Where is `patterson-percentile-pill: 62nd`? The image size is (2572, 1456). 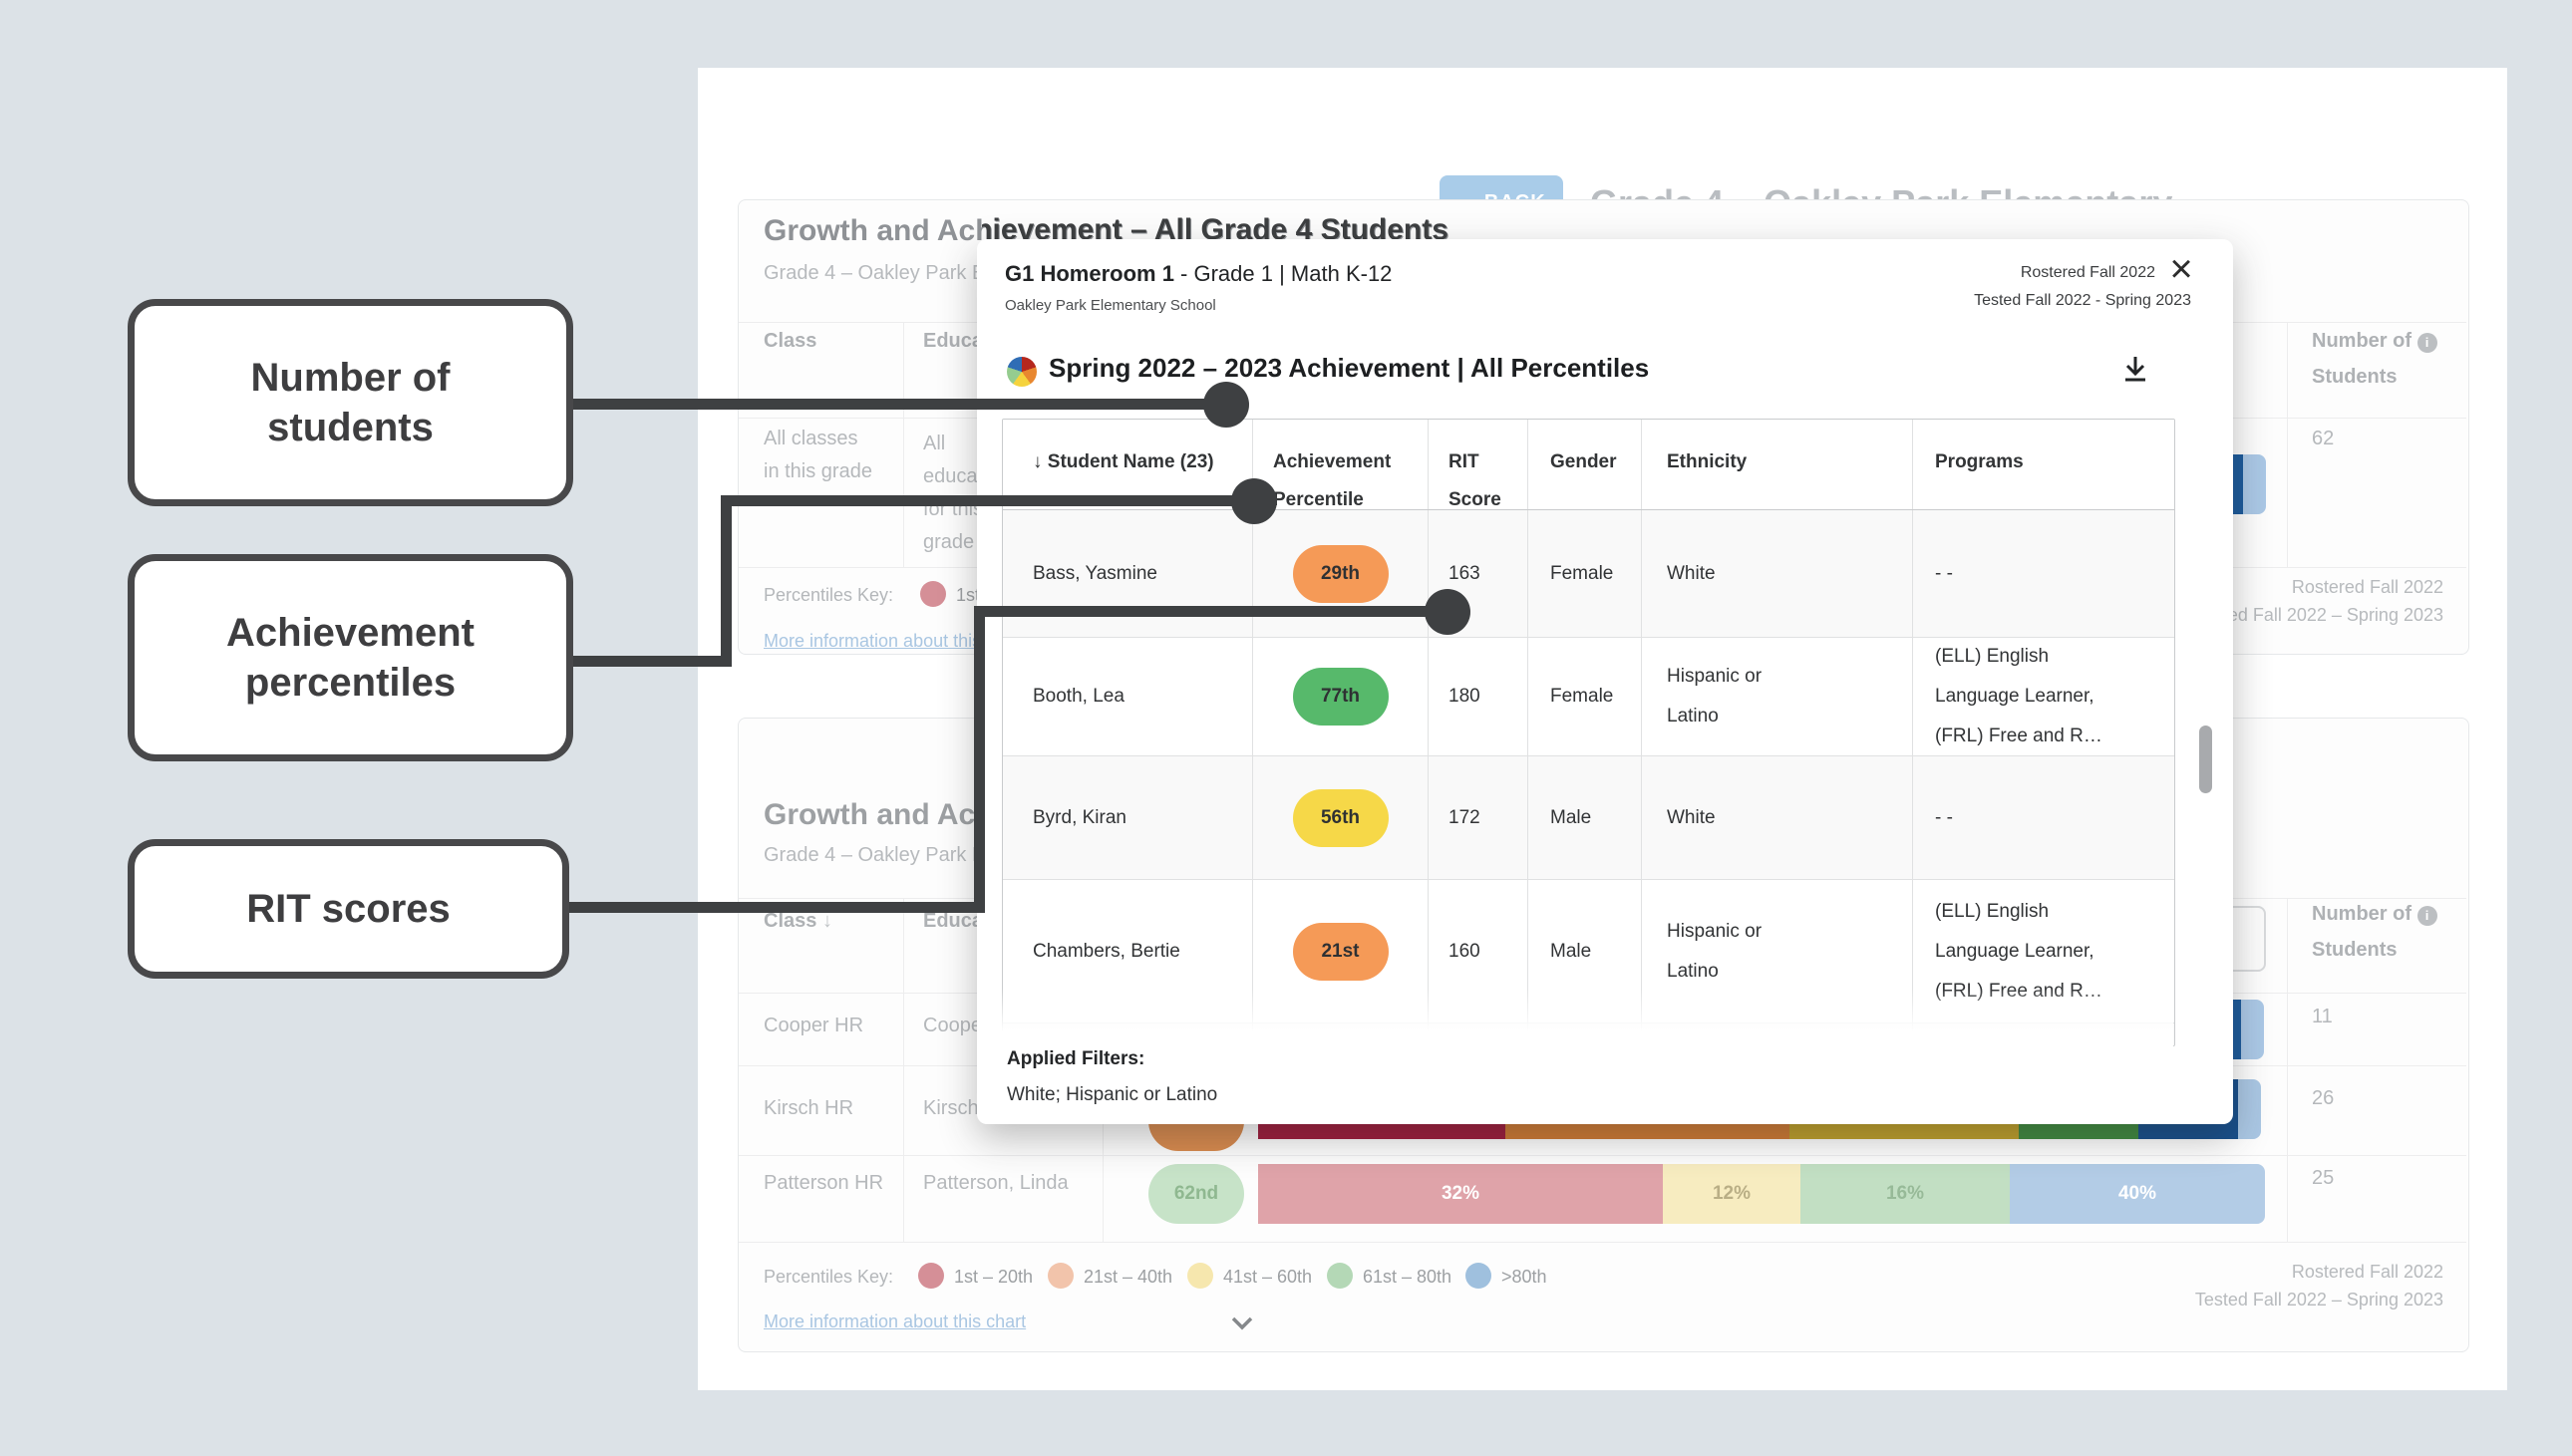
patterson-percentile-pill: 62nd is located at coordinates (1196, 1194).